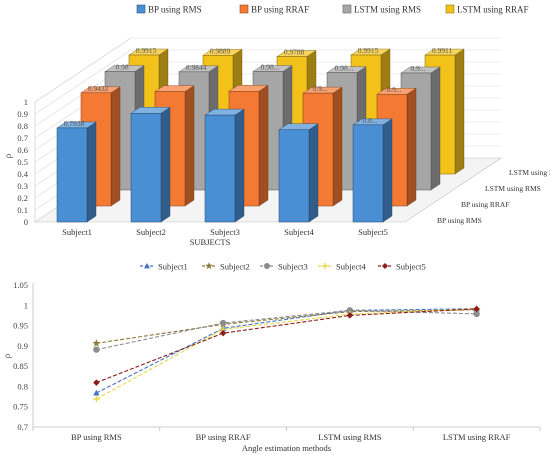 The height and width of the screenshot is (455, 550). I want to click on series-subject3, so click(286, 330).